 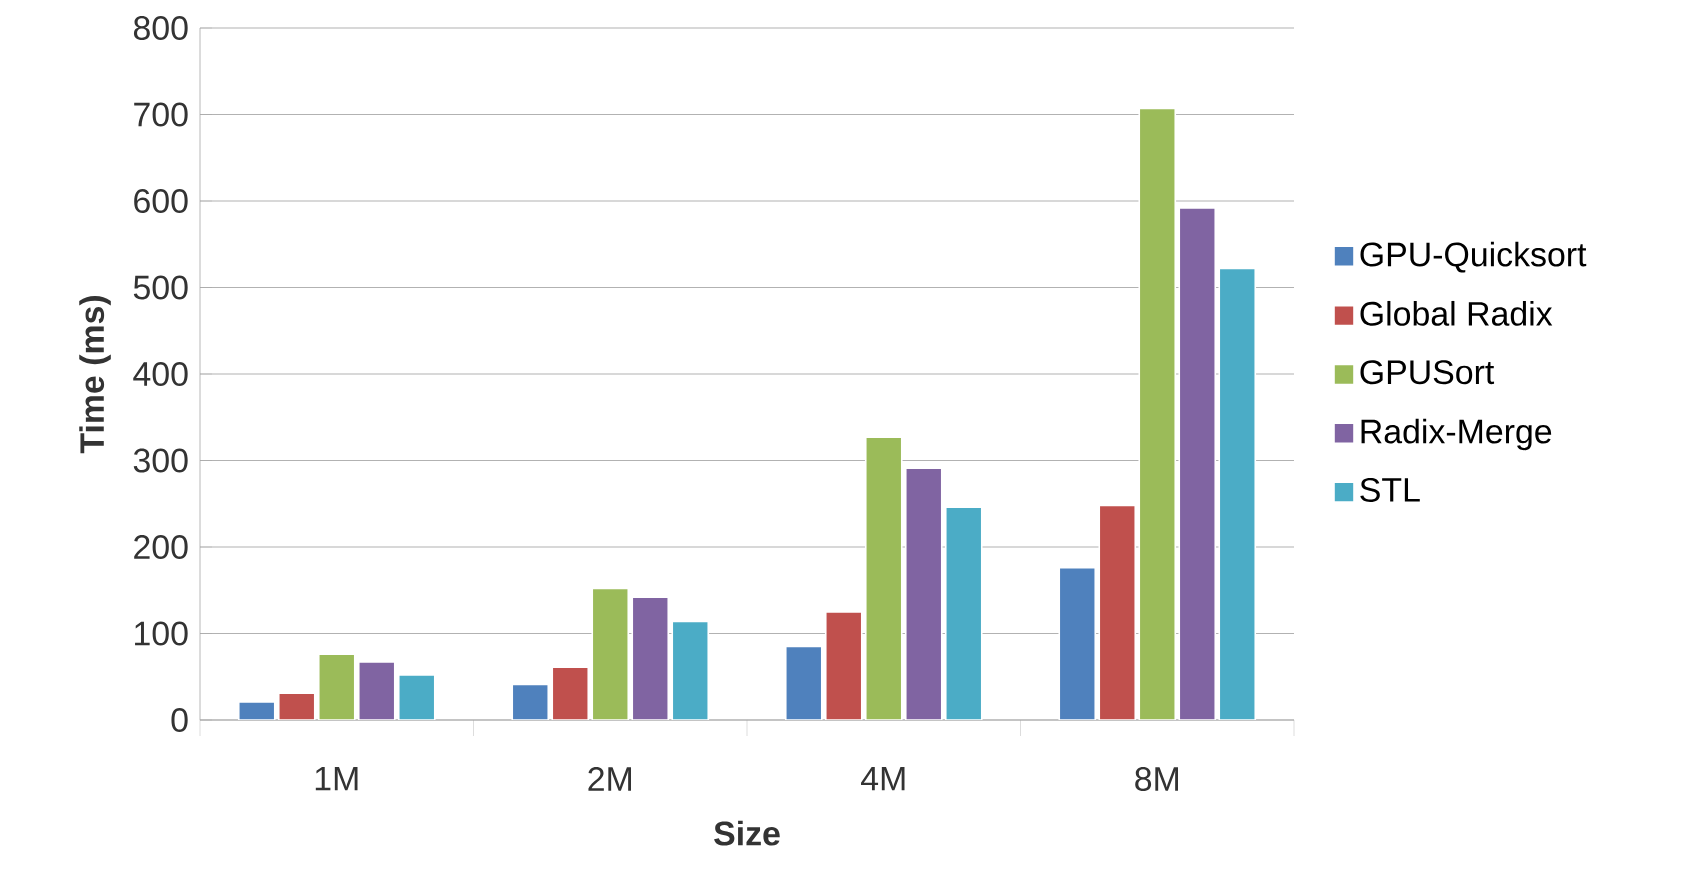 What do you see at coordinates (883, 779) in the screenshot?
I see `x-tick-label: 4M` at bounding box center [883, 779].